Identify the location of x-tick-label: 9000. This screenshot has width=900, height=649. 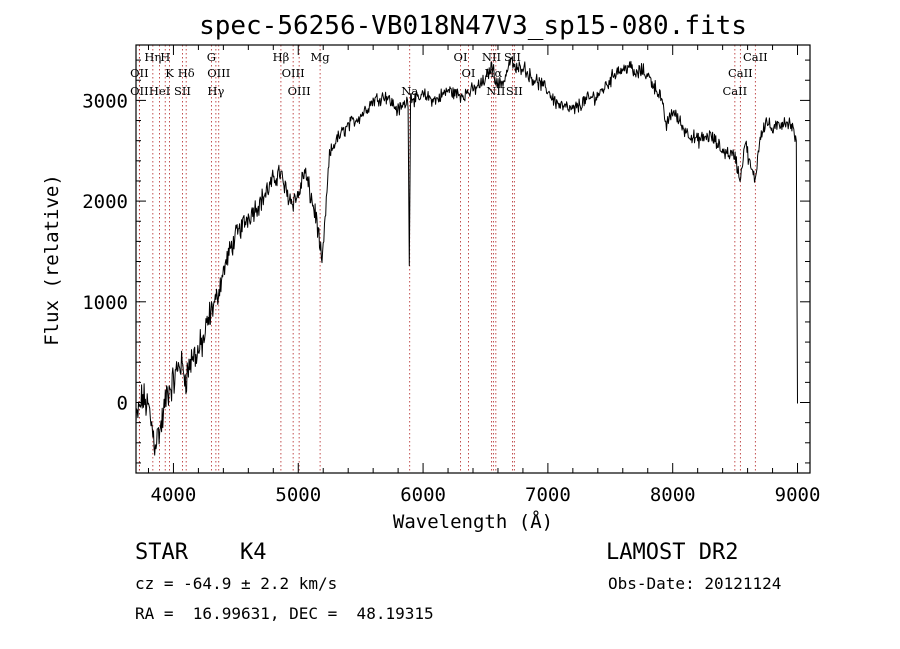
(798, 495).